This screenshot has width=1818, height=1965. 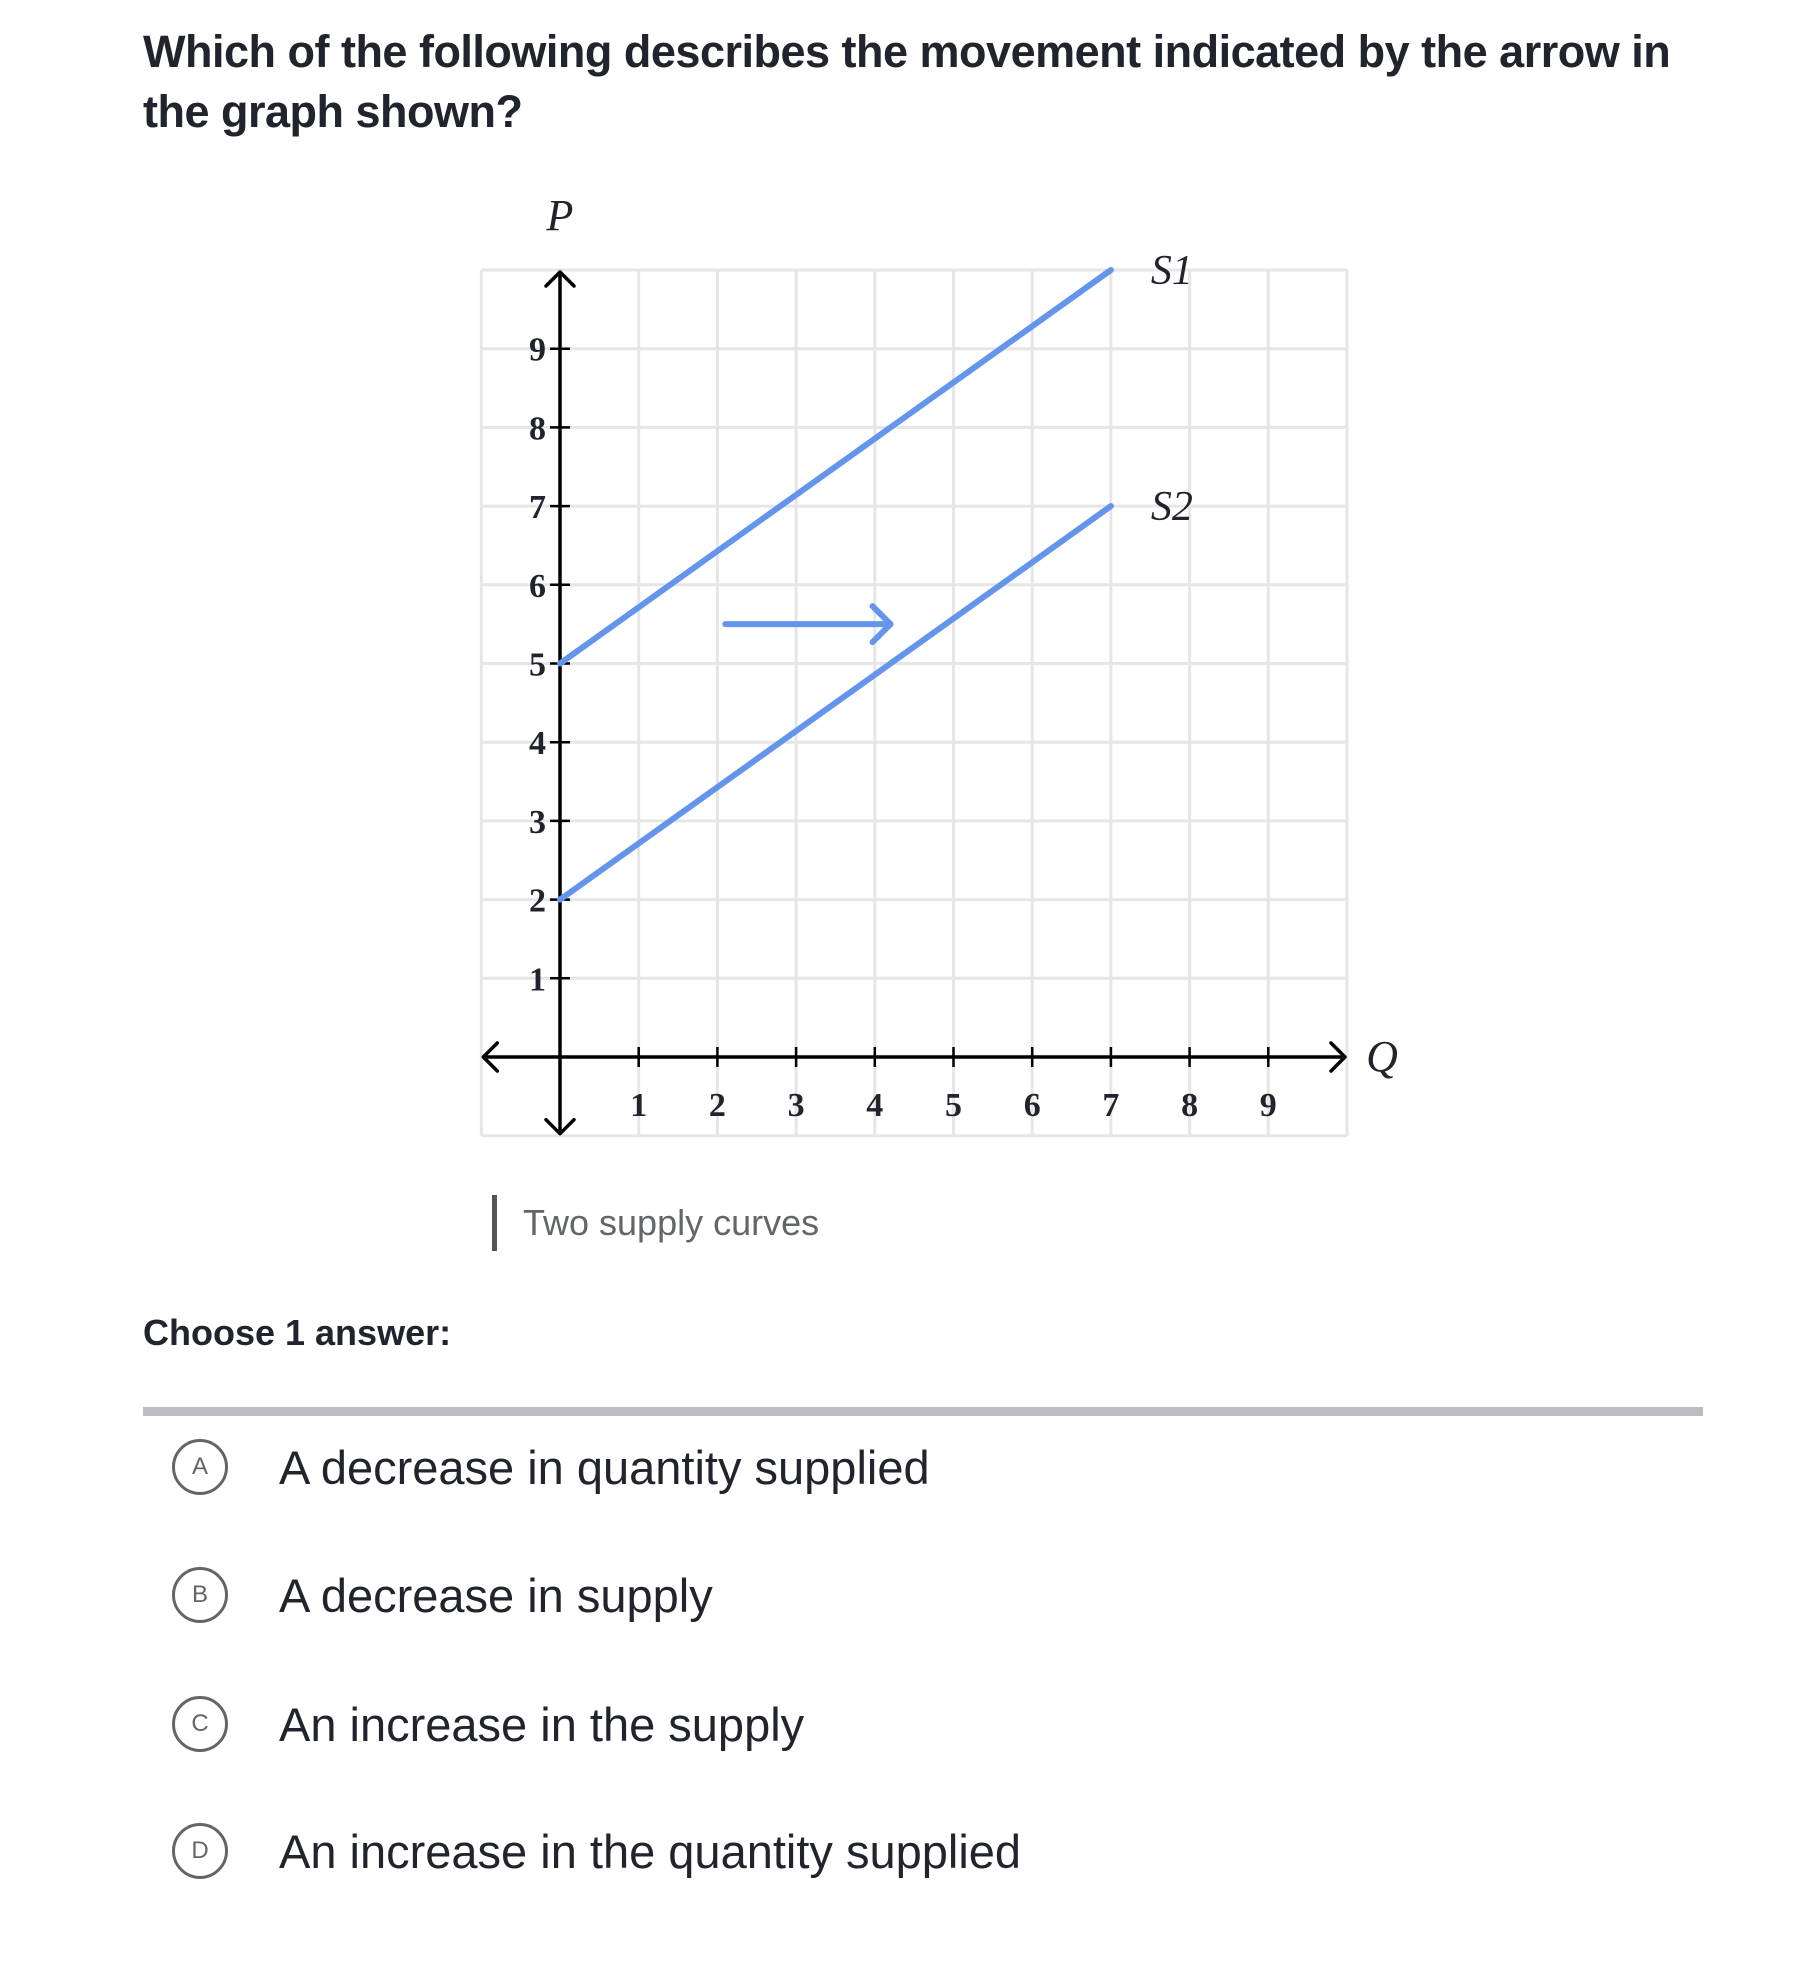 What do you see at coordinates (200, 1595) in the screenshot?
I see `option-b-radio: B` at bounding box center [200, 1595].